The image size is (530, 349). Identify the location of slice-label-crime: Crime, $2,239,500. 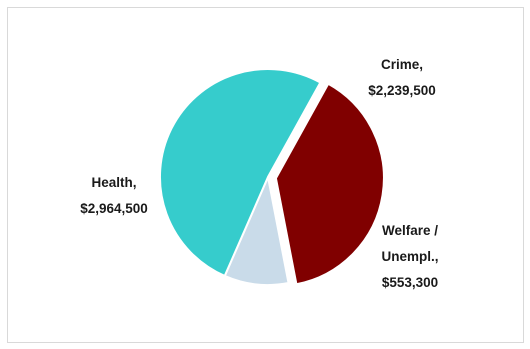
(402, 78).